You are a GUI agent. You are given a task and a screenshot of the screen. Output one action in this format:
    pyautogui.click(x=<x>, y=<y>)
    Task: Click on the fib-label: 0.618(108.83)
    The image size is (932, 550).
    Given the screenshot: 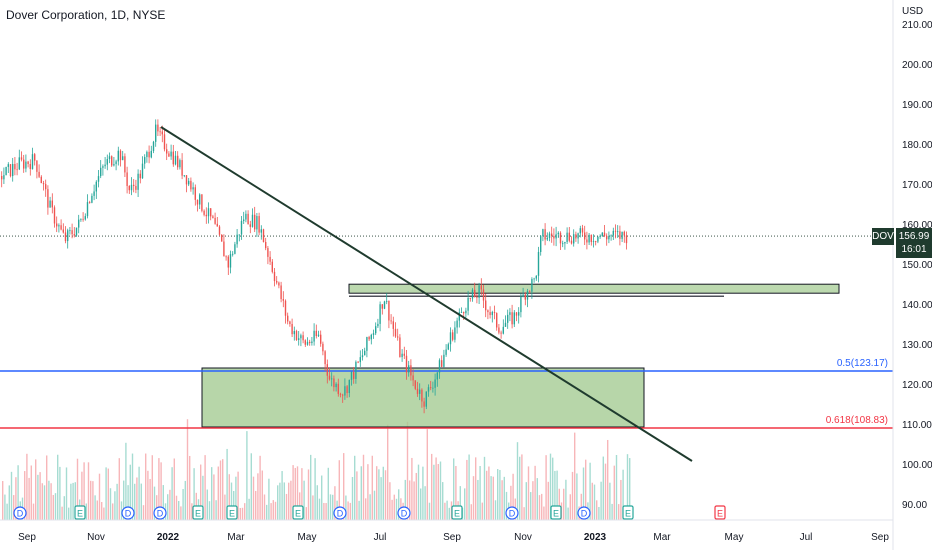 What is the action you would take?
    pyautogui.click(x=857, y=420)
    